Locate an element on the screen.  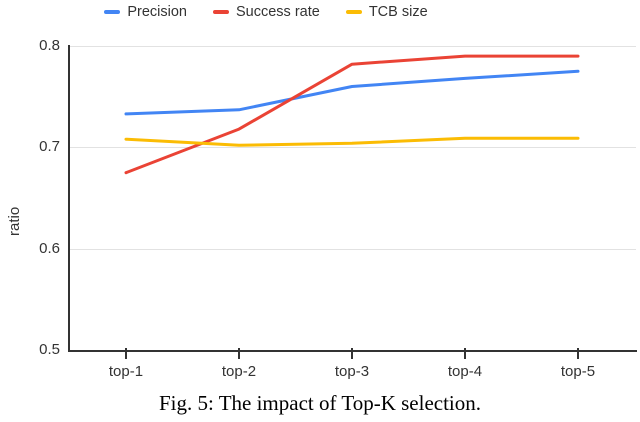
y-axis-title: ratio is located at coordinates (14, 221).